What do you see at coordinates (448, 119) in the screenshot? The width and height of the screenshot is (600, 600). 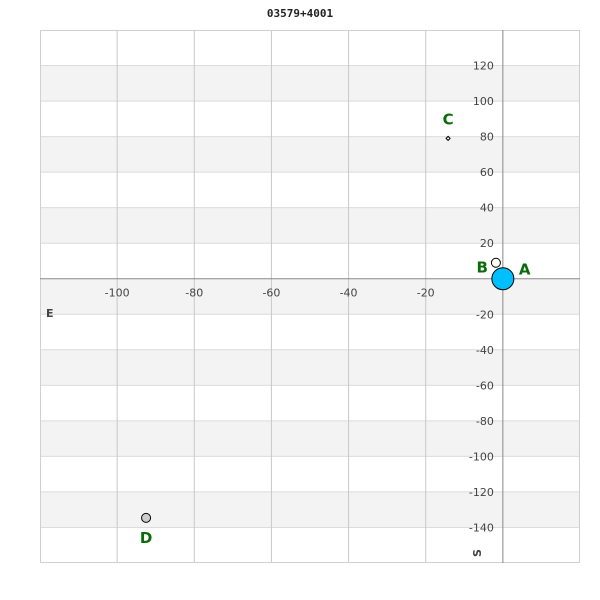 I see `point-label: C` at bounding box center [448, 119].